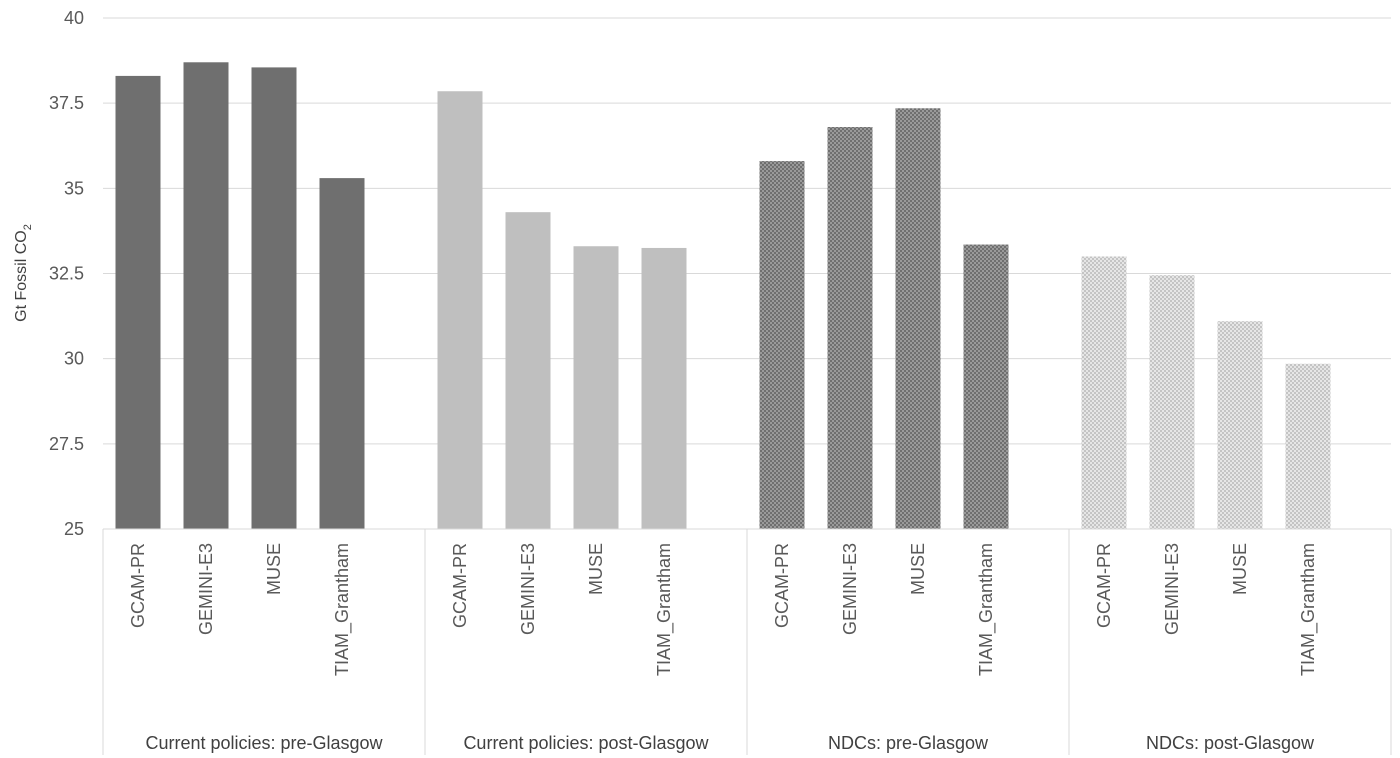 This screenshot has height=758, width=1400. What do you see at coordinates (28, 227) in the screenshot?
I see `y-axis-label-subscript: 2` at bounding box center [28, 227].